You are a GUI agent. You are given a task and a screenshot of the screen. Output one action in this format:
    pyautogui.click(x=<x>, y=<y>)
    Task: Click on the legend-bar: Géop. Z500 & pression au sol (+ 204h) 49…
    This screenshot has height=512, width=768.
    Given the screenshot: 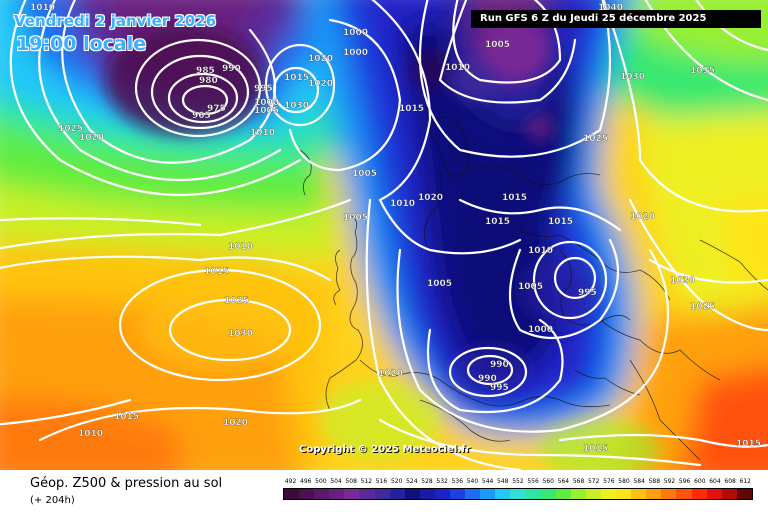 What is the action you would take?
    pyautogui.click(x=384, y=491)
    